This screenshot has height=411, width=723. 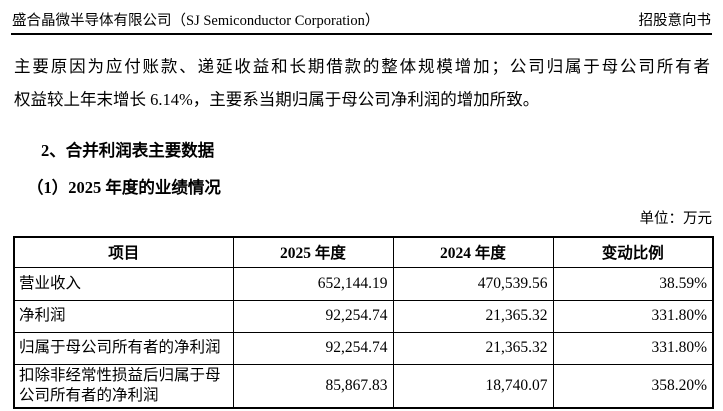 I want to click on body-paragraph-line-1: 主要原因为应付账款、递延收益和长期借款的整体规模增加；公司归属于母公司所有者, so click(x=362, y=66).